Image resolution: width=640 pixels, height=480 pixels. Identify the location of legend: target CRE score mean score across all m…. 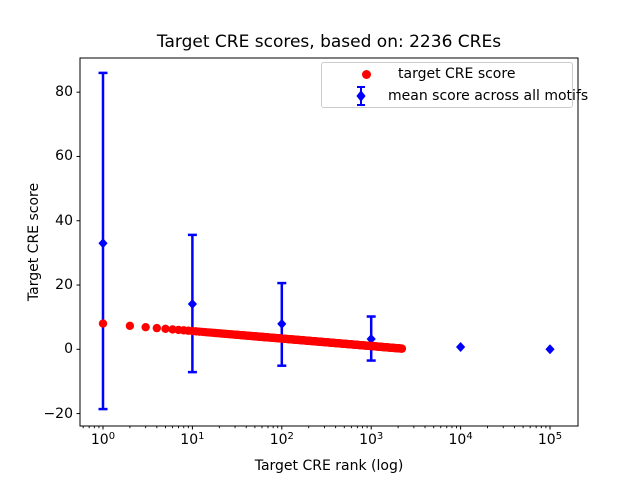
(454, 85).